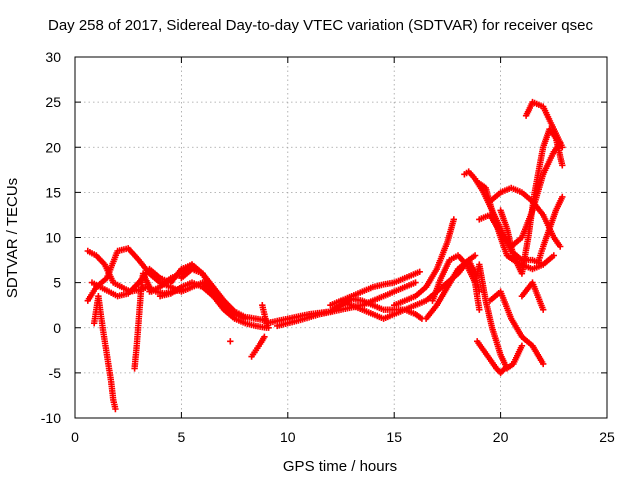 The height and width of the screenshot is (480, 640). I want to click on y-tick-label: 25, so click(53, 102).